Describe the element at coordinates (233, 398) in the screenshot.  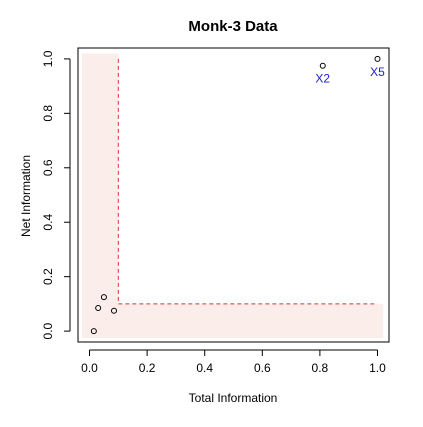
I see `x-axis-label: Total Information` at that location.